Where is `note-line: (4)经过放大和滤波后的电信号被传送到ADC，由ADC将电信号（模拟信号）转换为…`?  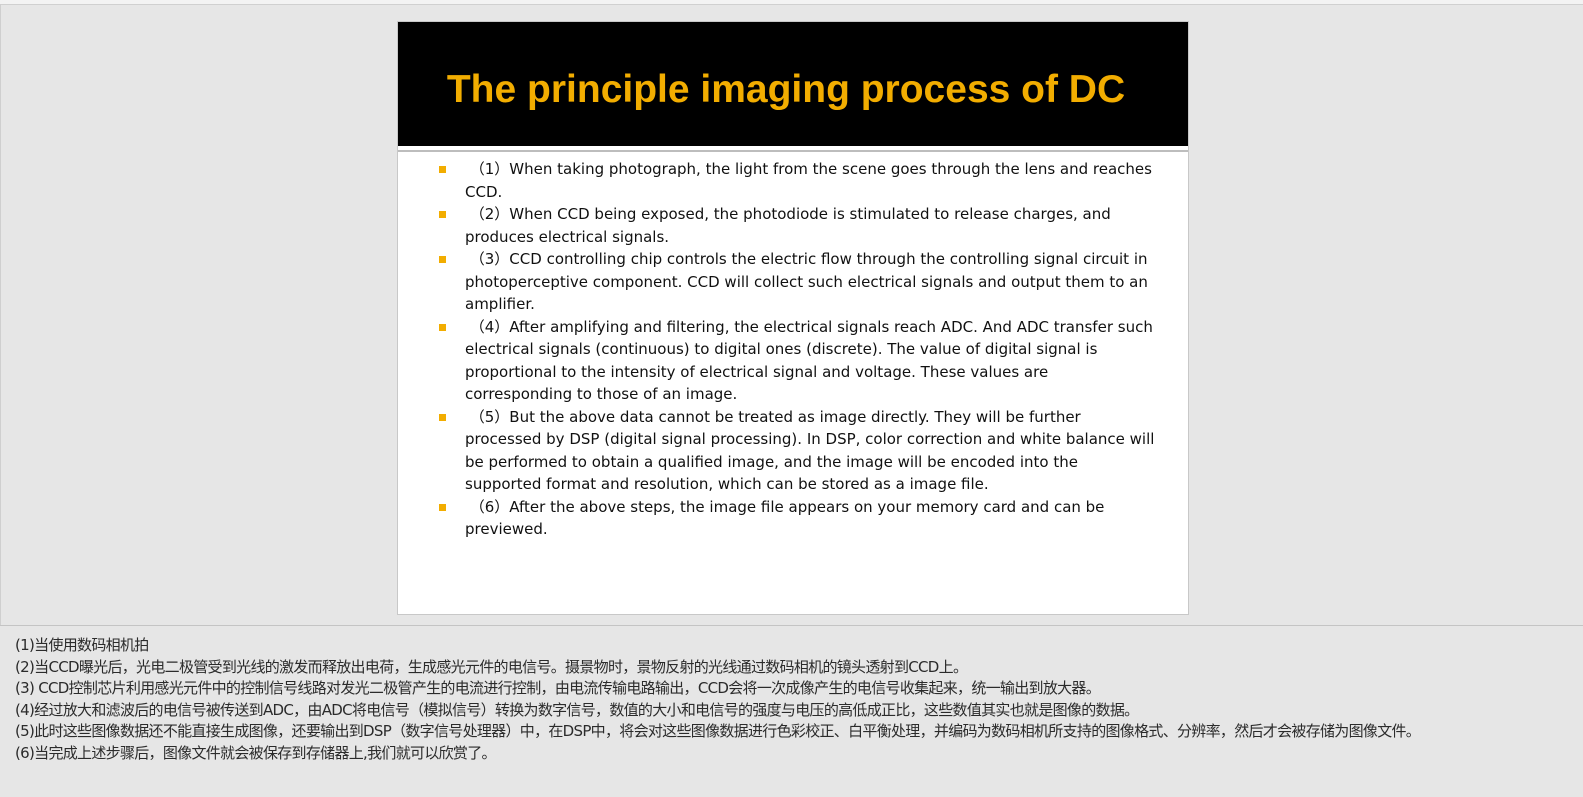
note-line: (4)经过放大和滤波后的电信号被传送到ADC，由ADC将电信号（模拟信号）转换为… is located at coordinates (577, 709).